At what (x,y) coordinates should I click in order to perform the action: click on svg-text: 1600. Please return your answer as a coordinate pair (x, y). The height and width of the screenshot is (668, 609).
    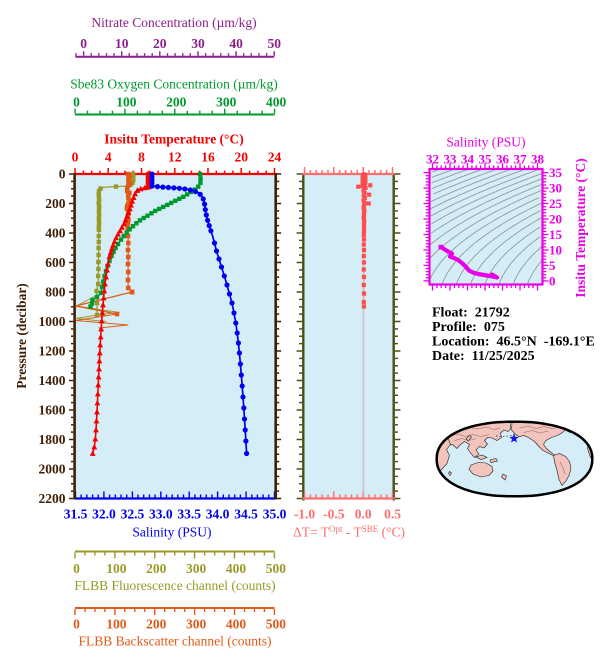
    Looking at the image, I should click on (52, 410).